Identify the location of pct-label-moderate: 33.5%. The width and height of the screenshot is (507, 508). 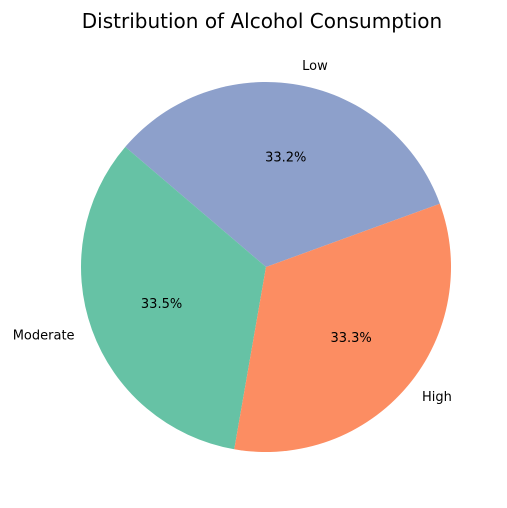
(161, 304).